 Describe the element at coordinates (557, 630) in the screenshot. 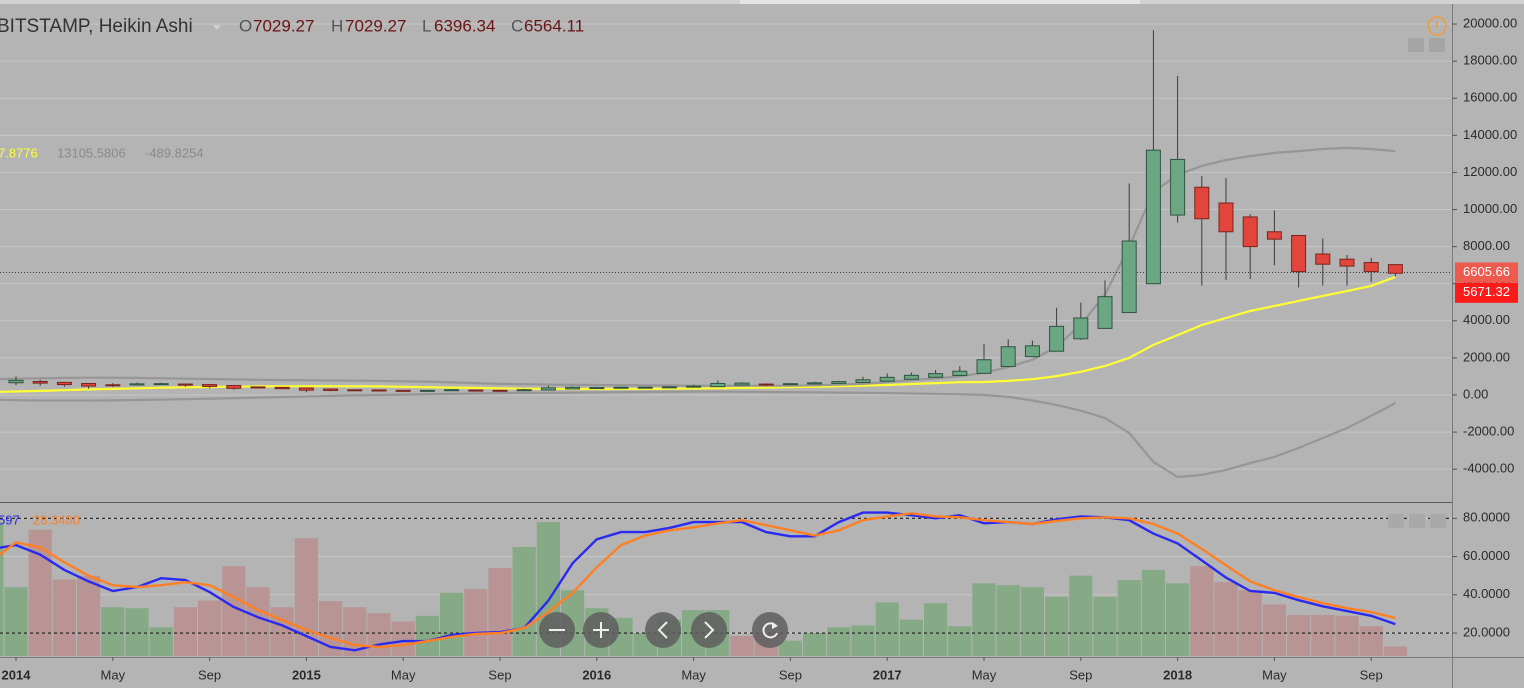

I see `zoom-out-button` at that location.